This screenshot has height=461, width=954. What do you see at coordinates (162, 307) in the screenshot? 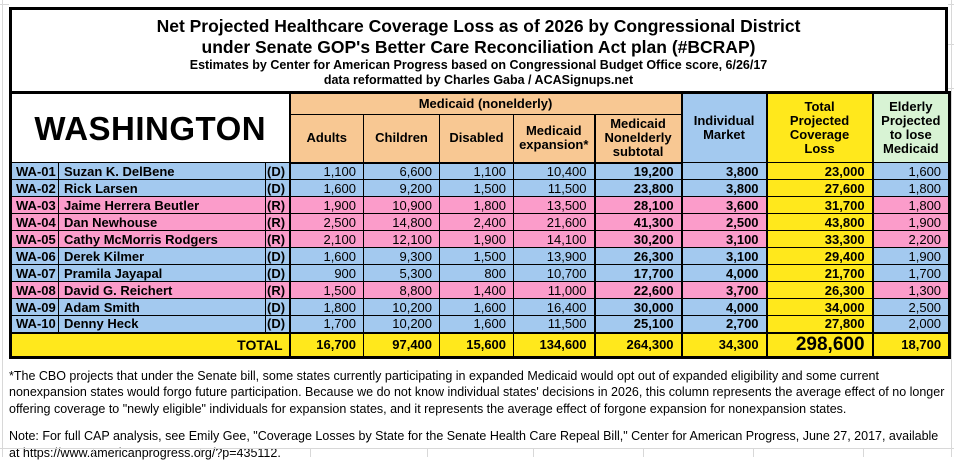
I see `name-cell: Adam Smith` at bounding box center [162, 307].